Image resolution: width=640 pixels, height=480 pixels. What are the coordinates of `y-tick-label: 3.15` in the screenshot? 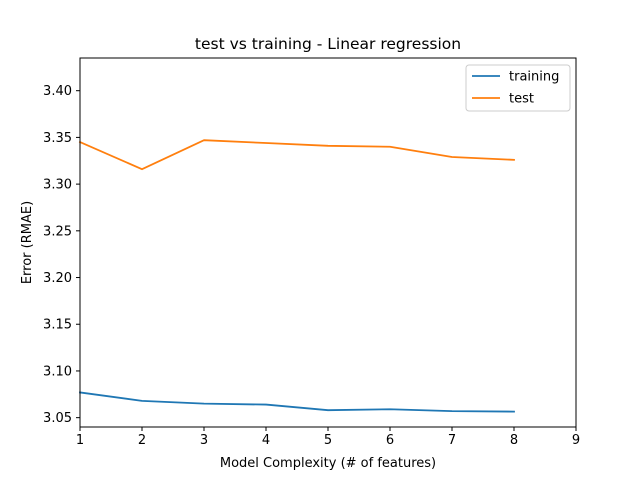 It's located at (57, 325).